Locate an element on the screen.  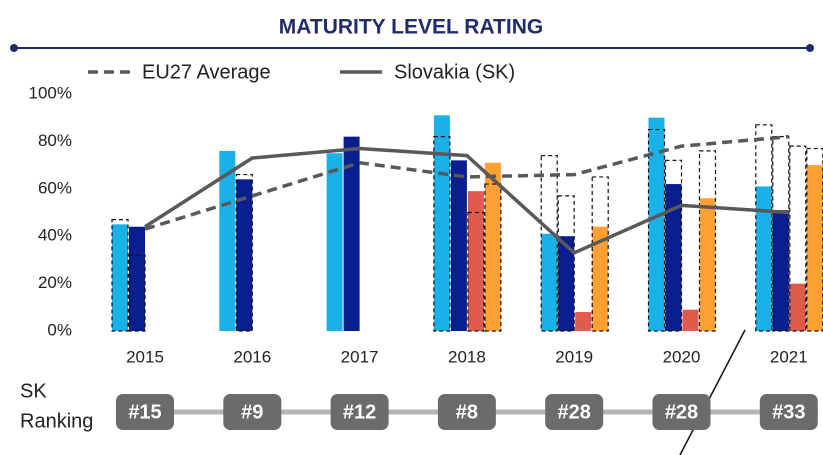
y-tick-label: 0% is located at coordinates (59, 329).